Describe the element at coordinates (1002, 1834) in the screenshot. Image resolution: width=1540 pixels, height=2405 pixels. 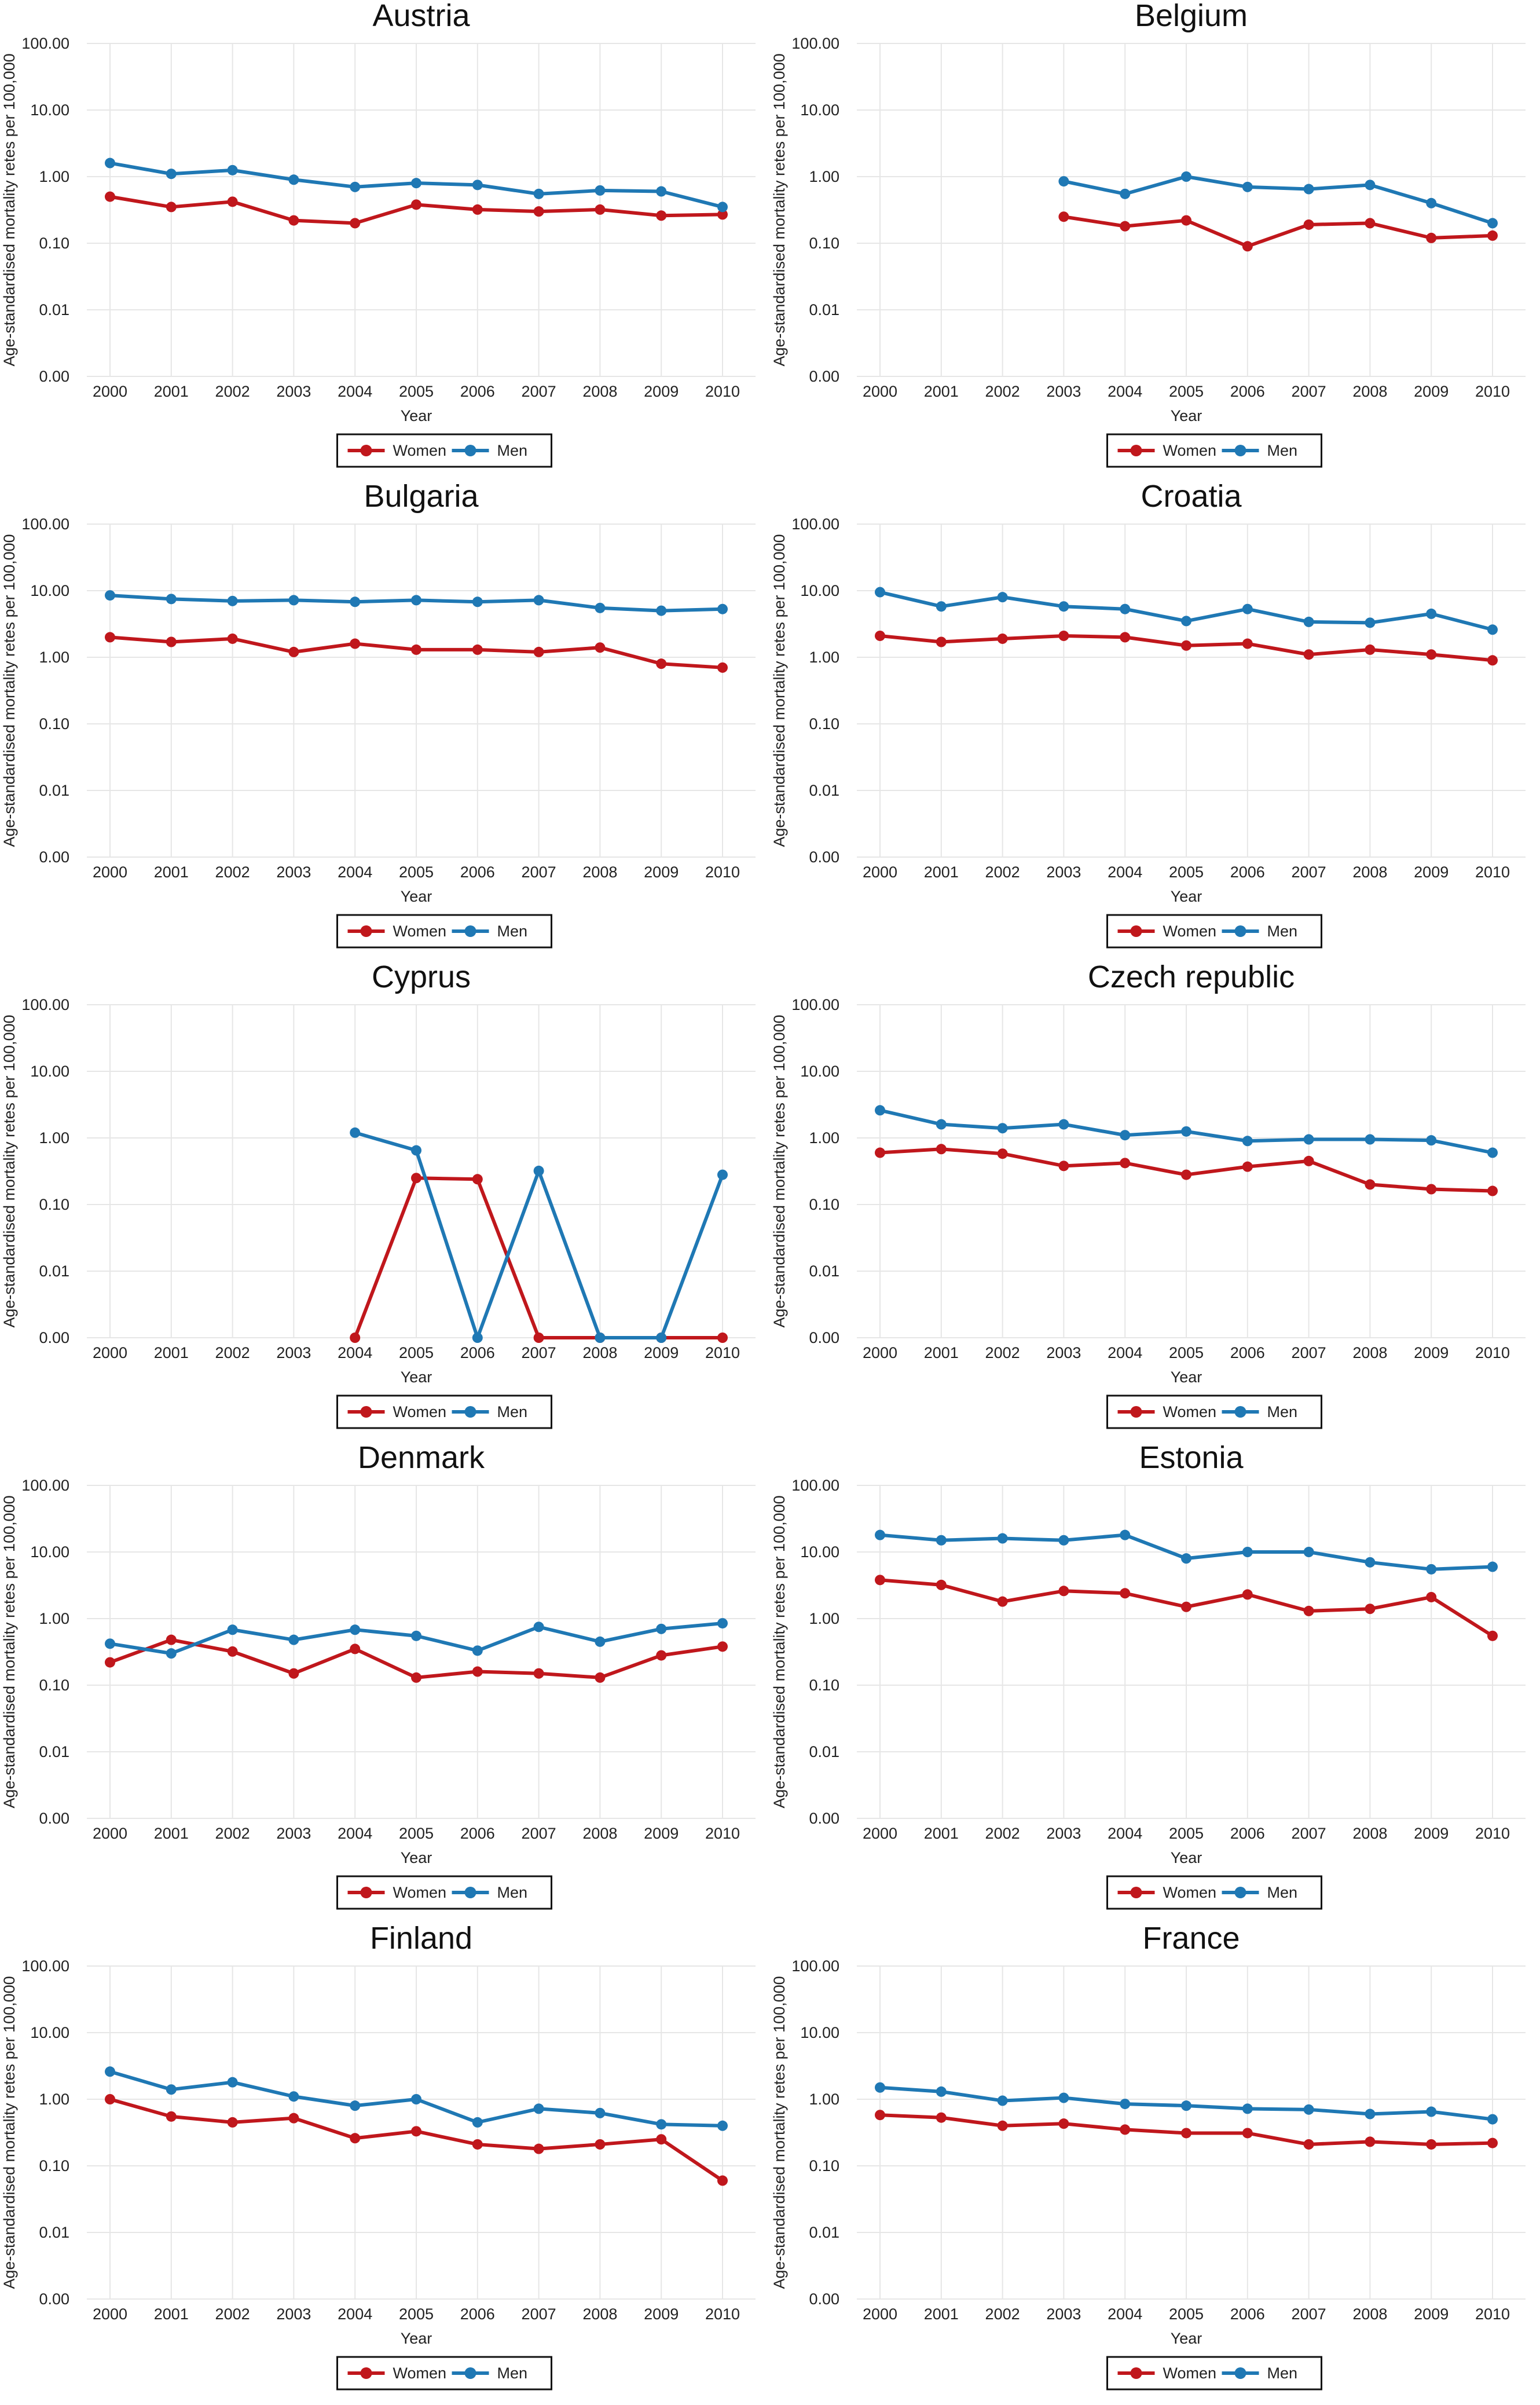
I see `x-tick-label: 2002` at that location.